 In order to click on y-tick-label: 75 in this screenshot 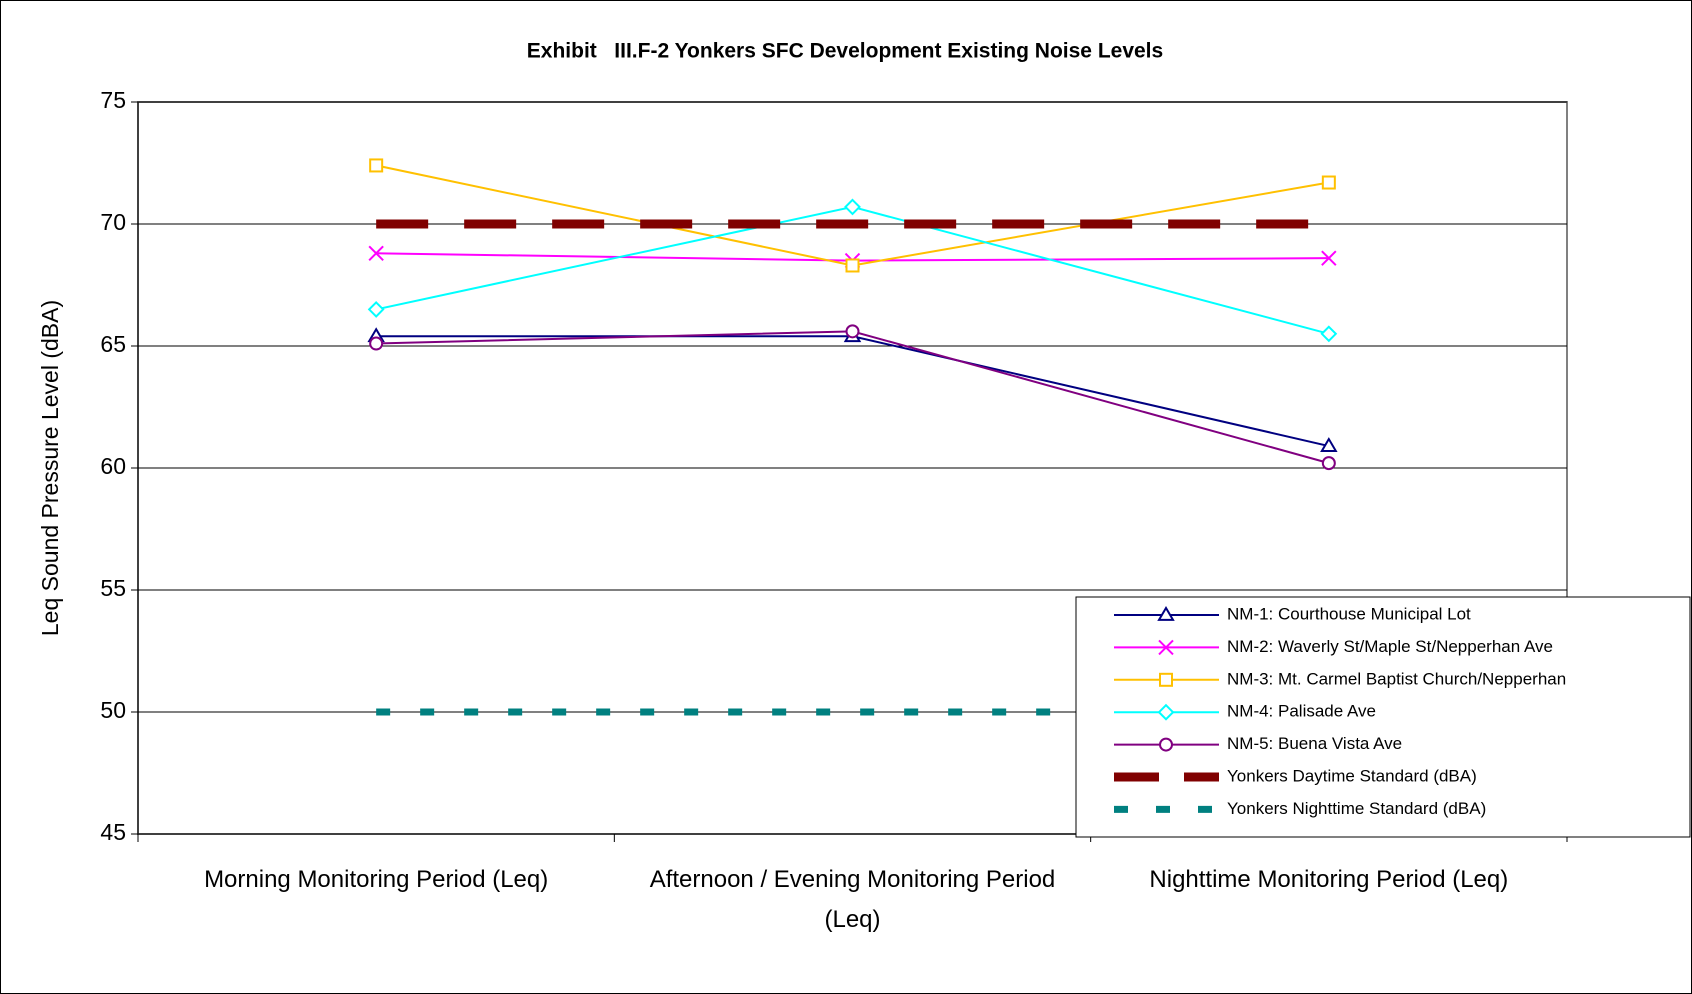, I will do `click(113, 100)`.